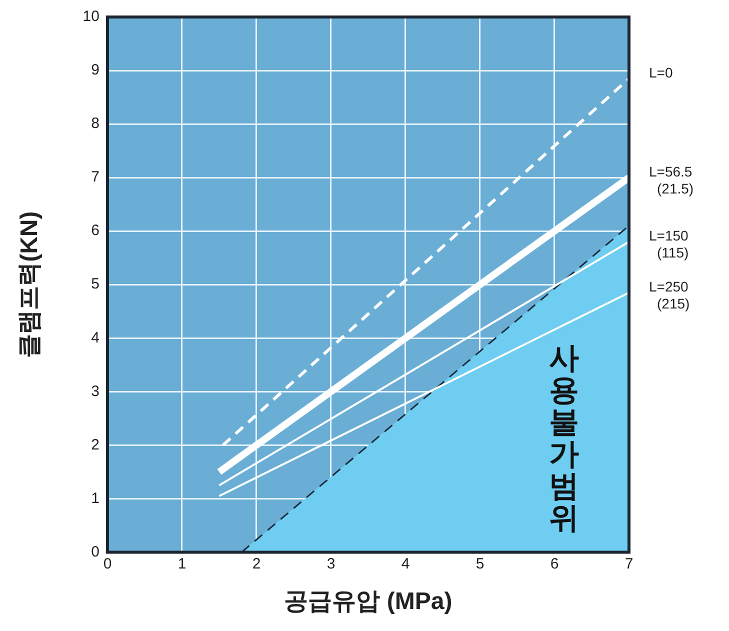 This screenshot has width=729, height=631. What do you see at coordinates (107, 563) in the screenshot?
I see `x-tick-label: 0` at bounding box center [107, 563].